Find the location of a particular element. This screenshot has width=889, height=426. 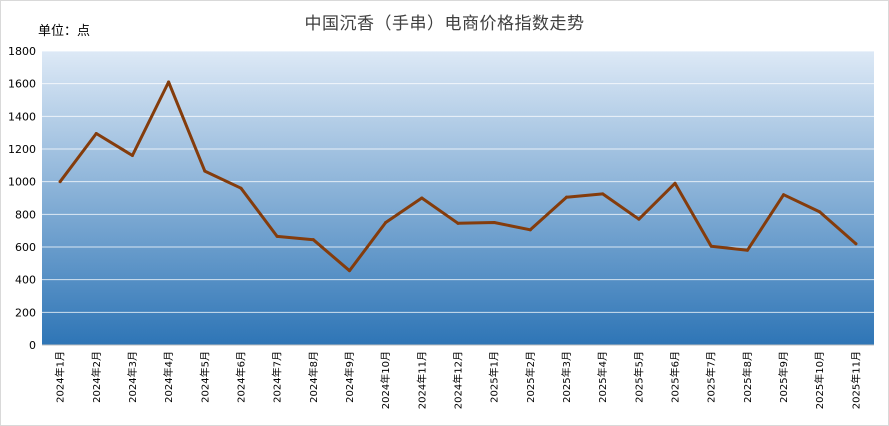

y-axis-unit-label: 单位：点 is located at coordinates (64, 31).